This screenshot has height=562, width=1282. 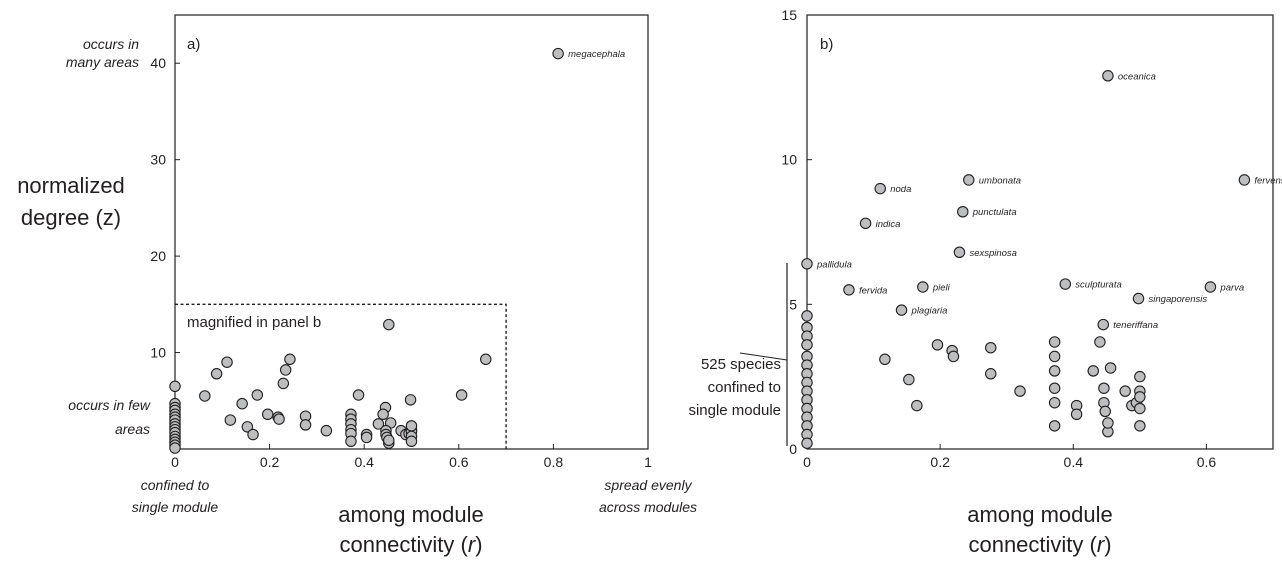 What do you see at coordinates (793, 449) in the screenshot?
I see `y-tick-label: 0` at bounding box center [793, 449].